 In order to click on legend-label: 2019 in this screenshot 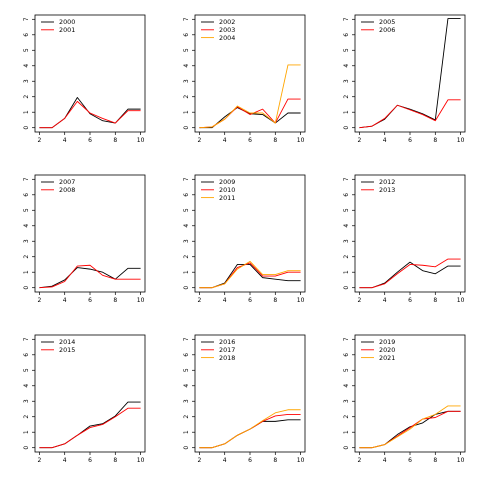, I will do `click(387, 342)`.